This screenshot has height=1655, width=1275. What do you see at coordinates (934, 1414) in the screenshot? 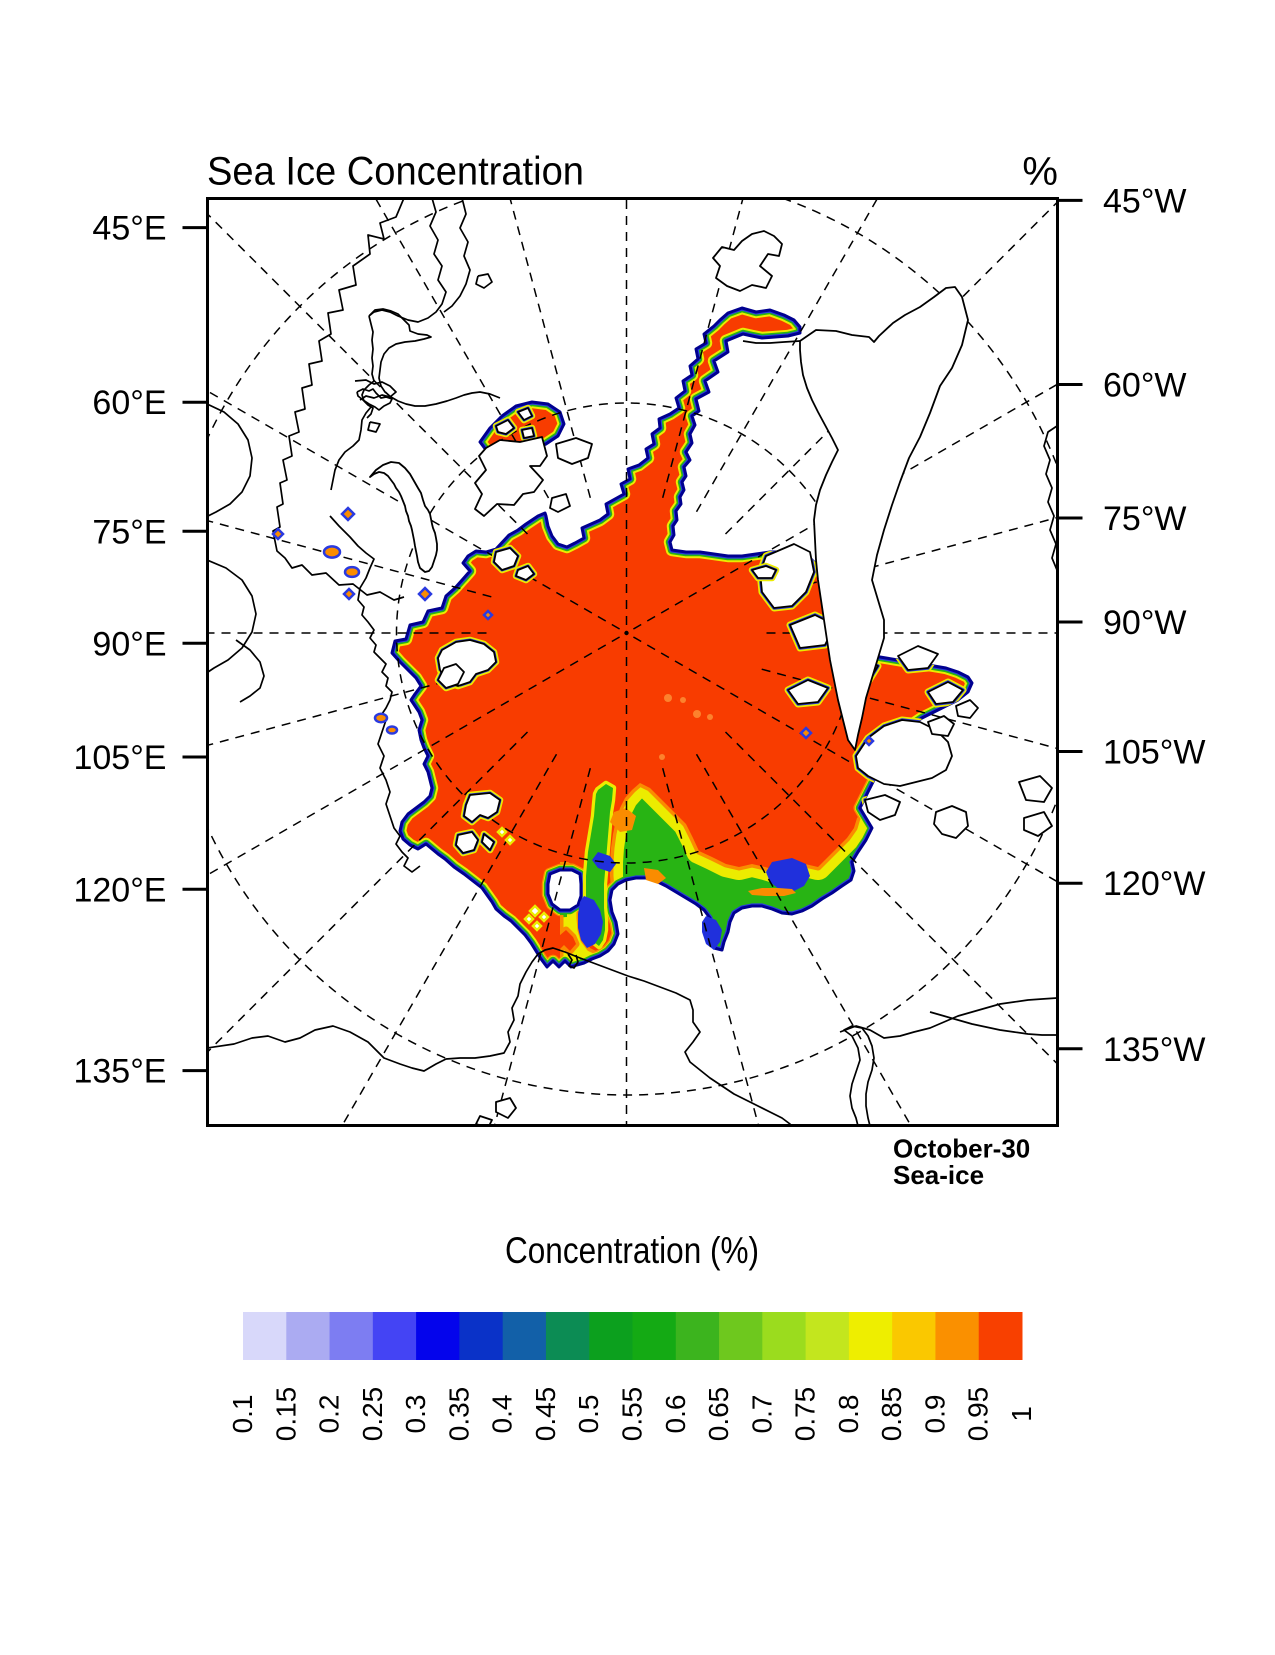
I see `svg-text: 0.9` at bounding box center [934, 1414].